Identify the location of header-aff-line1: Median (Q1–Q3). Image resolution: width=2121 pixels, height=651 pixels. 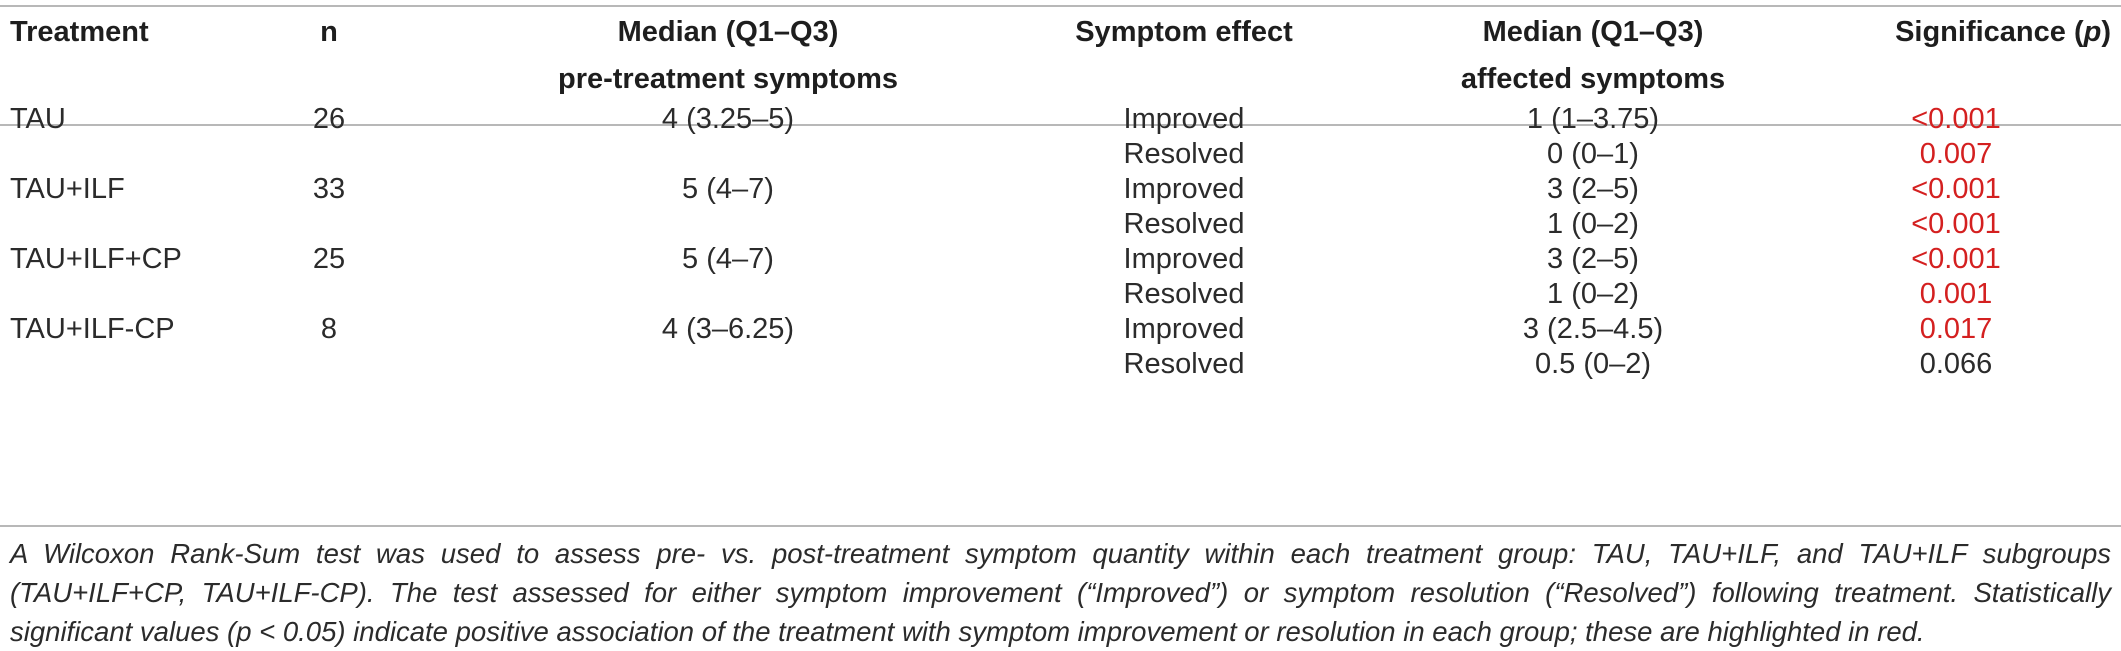
(1593, 32).